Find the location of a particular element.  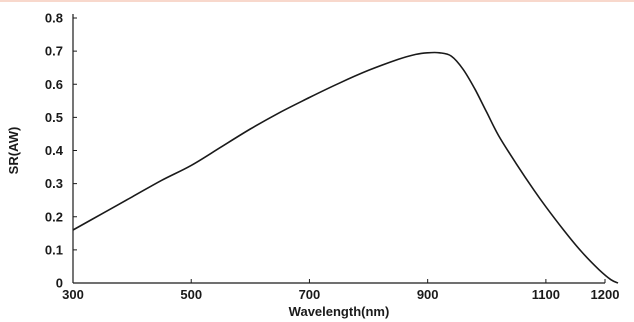

y-tick-label: 0.1 is located at coordinates (54, 249).